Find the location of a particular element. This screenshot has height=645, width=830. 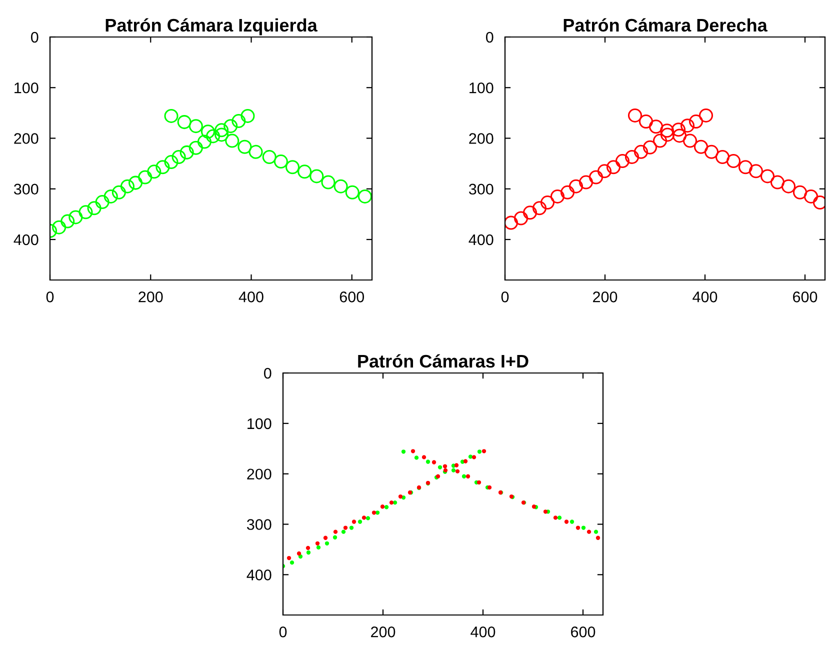

chart-title: Patrón Cámara Derecha is located at coordinates (666, 25).